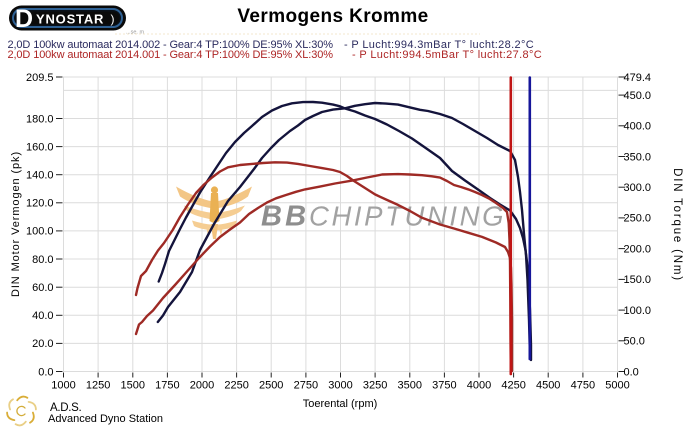 This screenshot has width=685, height=428. I want to click on svg-text: BB, so click(285, 217).